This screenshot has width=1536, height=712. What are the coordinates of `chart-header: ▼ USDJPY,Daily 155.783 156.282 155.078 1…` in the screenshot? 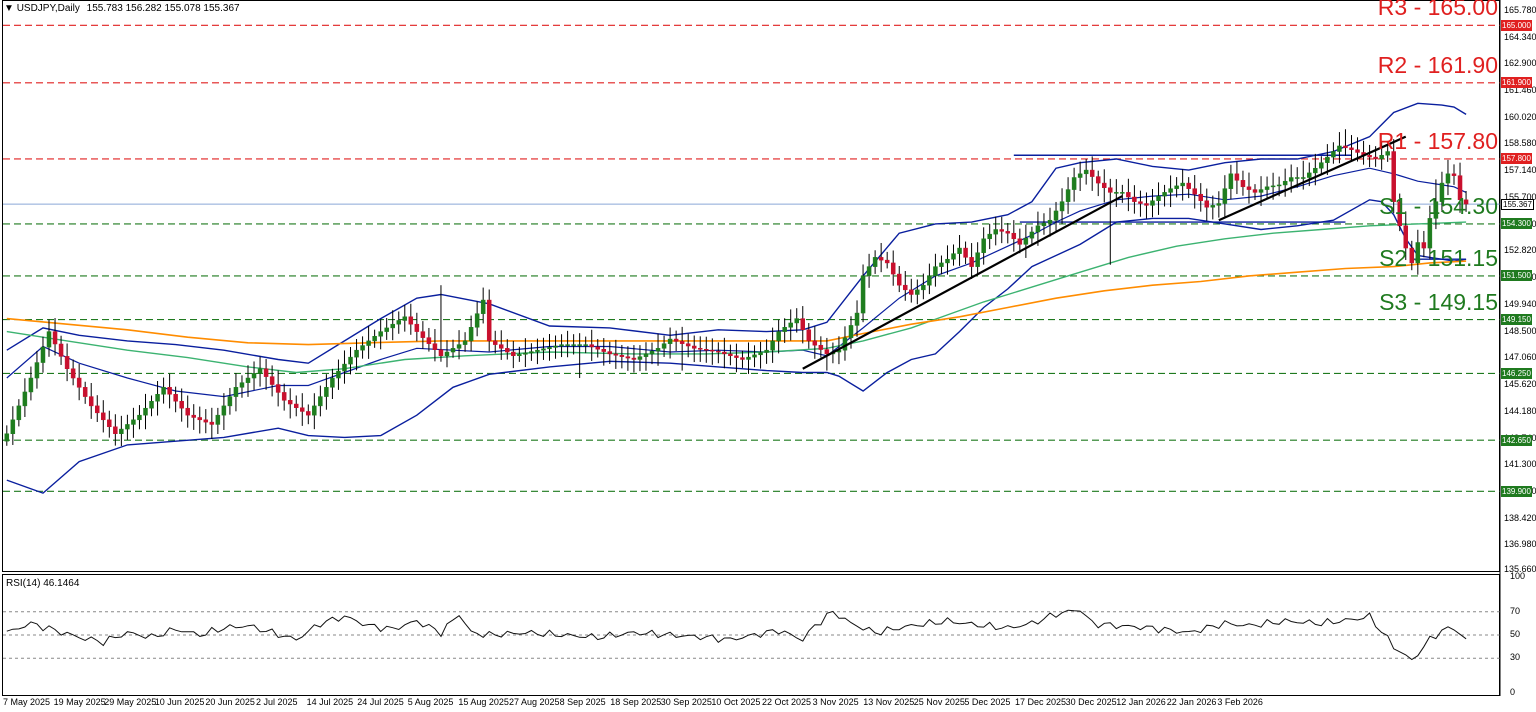 It's located at (122, 8).